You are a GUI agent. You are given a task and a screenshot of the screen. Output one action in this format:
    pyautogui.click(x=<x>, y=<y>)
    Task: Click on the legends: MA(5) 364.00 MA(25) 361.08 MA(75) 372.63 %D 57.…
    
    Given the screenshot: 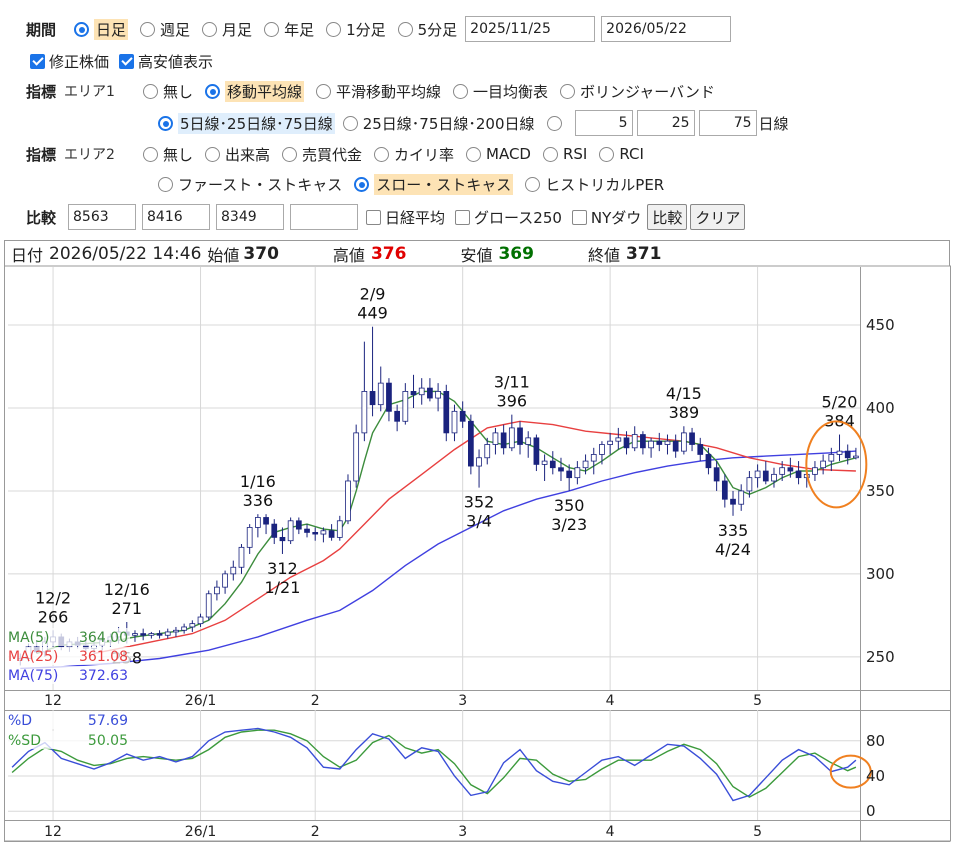 What is the action you would take?
    pyautogui.click(x=68, y=688)
    